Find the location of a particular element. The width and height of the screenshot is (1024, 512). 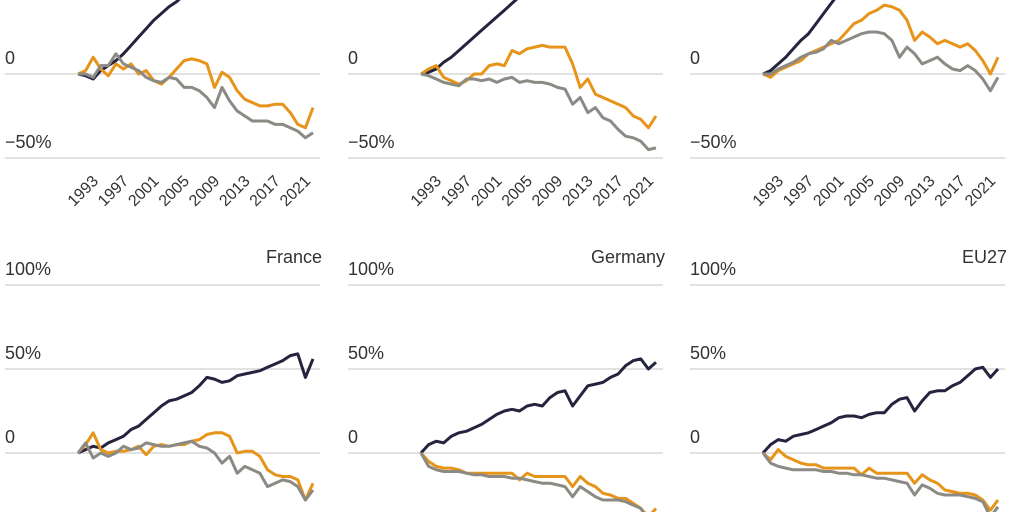

panel-title: France is located at coordinates (294, 257).